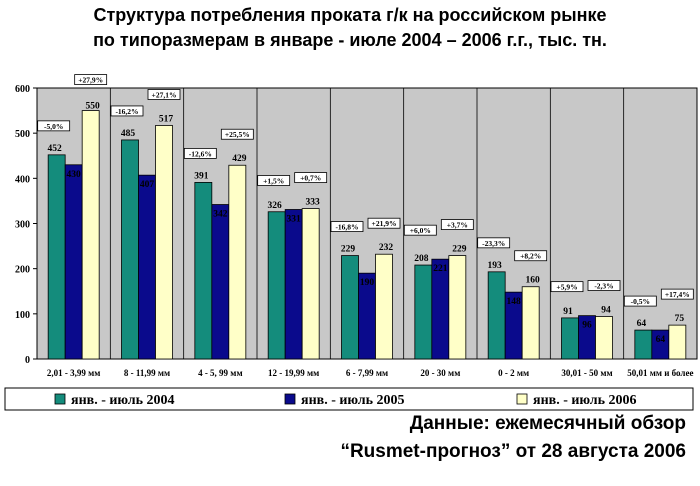 Image resolution: width=700 pixels, height=486 pixels. I want to click on legend-label: янв. - июль 2005, so click(353, 400).